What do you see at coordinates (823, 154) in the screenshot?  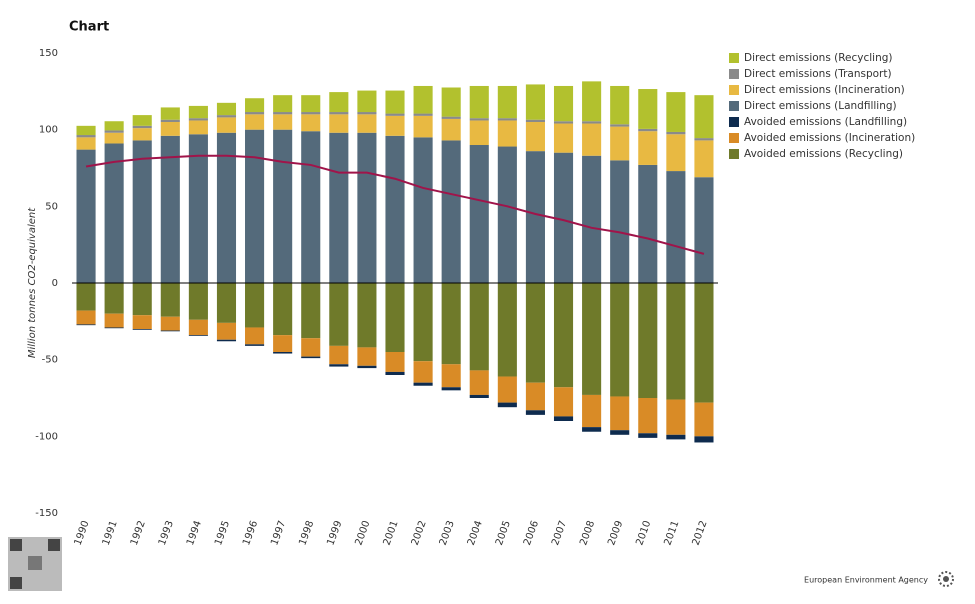 I see `legend-label: Avoided emissions (Recycling)` at bounding box center [823, 154].